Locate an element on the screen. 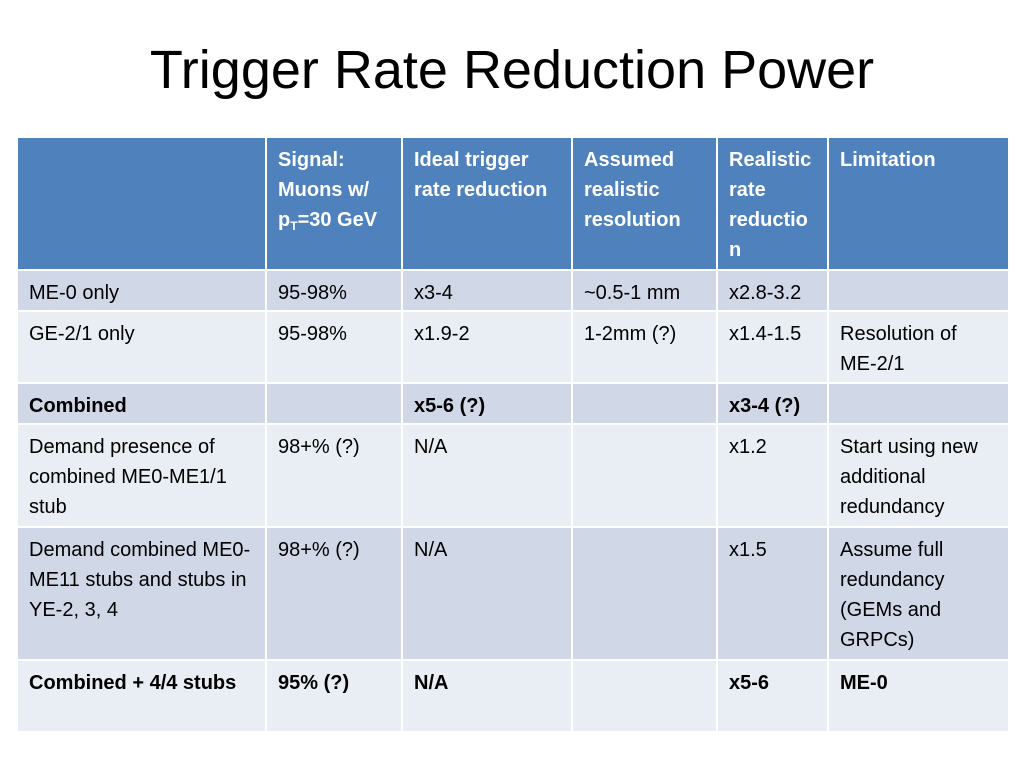  header-empty is located at coordinates (141, 203).